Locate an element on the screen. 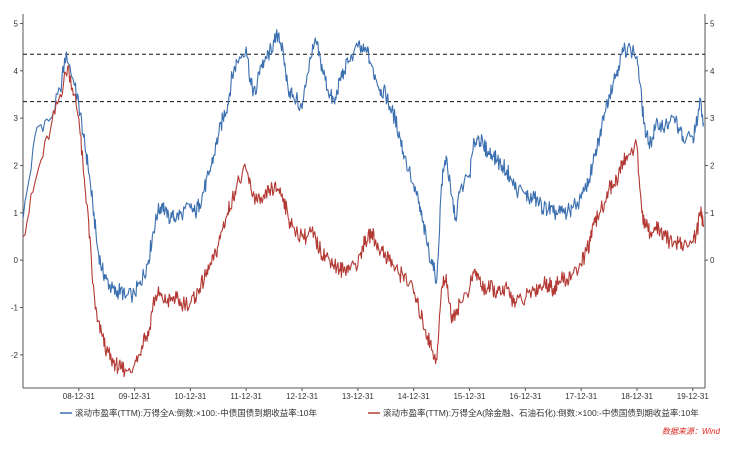 The width and height of the screenshot is (729, 465). y-tick-label-right: 3 is located at coordinates (712, 118).